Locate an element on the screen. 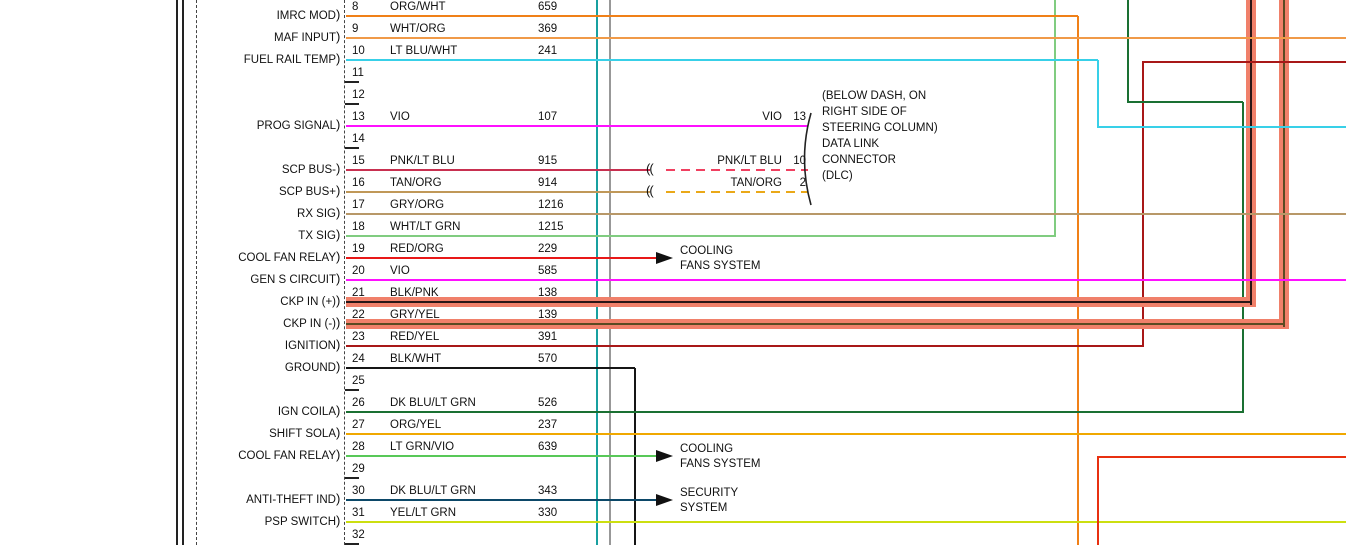 This screenshot has height=545, width=1346. destination-label: COOLING FANS SYSTEM is located at coordinates (720, 259).